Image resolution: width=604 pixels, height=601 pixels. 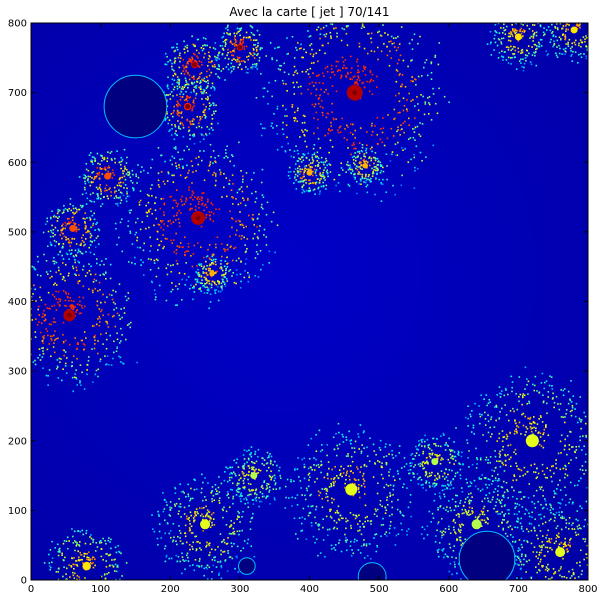 What do you see at coordinates (309, 589) in the screenshot?
I see `x-tick-label: 400` at bounding box center [309, 589].